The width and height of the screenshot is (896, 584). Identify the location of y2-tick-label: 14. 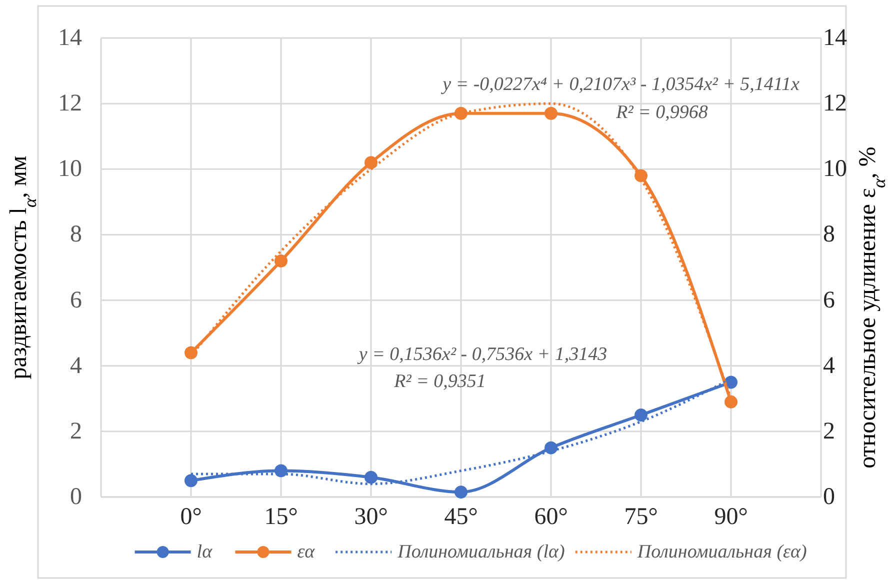
(835, 38).